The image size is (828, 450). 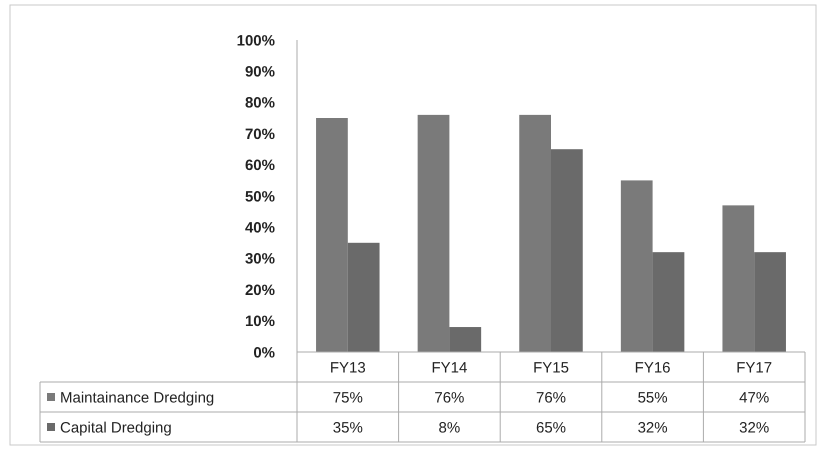 I want to click on y-tick-label: 50%, so click(x=259, y=197).